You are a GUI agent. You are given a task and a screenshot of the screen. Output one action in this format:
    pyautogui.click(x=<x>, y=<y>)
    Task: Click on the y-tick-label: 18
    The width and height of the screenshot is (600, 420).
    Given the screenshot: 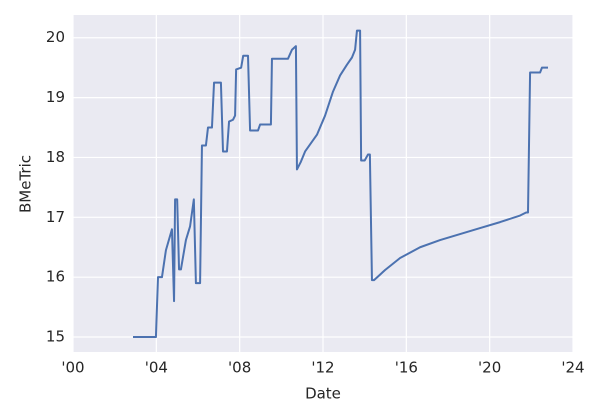 What is the action you would take?
    pyautogui.click(x=55, y=157)
    